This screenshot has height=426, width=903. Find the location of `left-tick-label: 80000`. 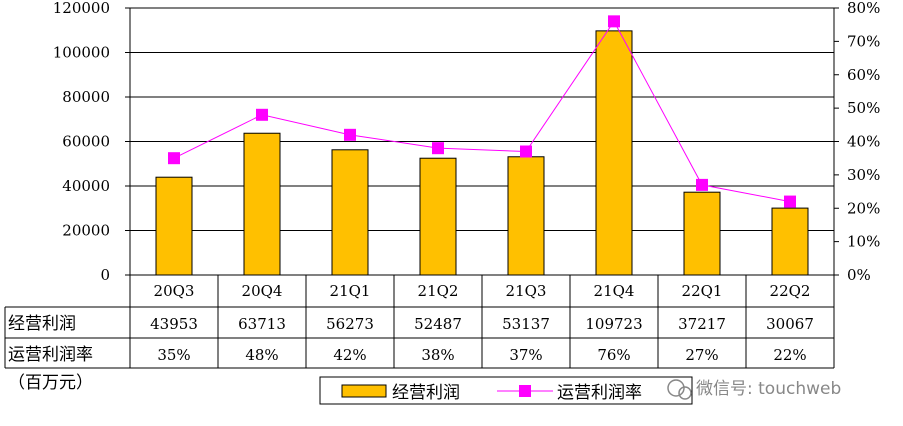

left-tick-label: 80000 is located at coordinates (86, 97).